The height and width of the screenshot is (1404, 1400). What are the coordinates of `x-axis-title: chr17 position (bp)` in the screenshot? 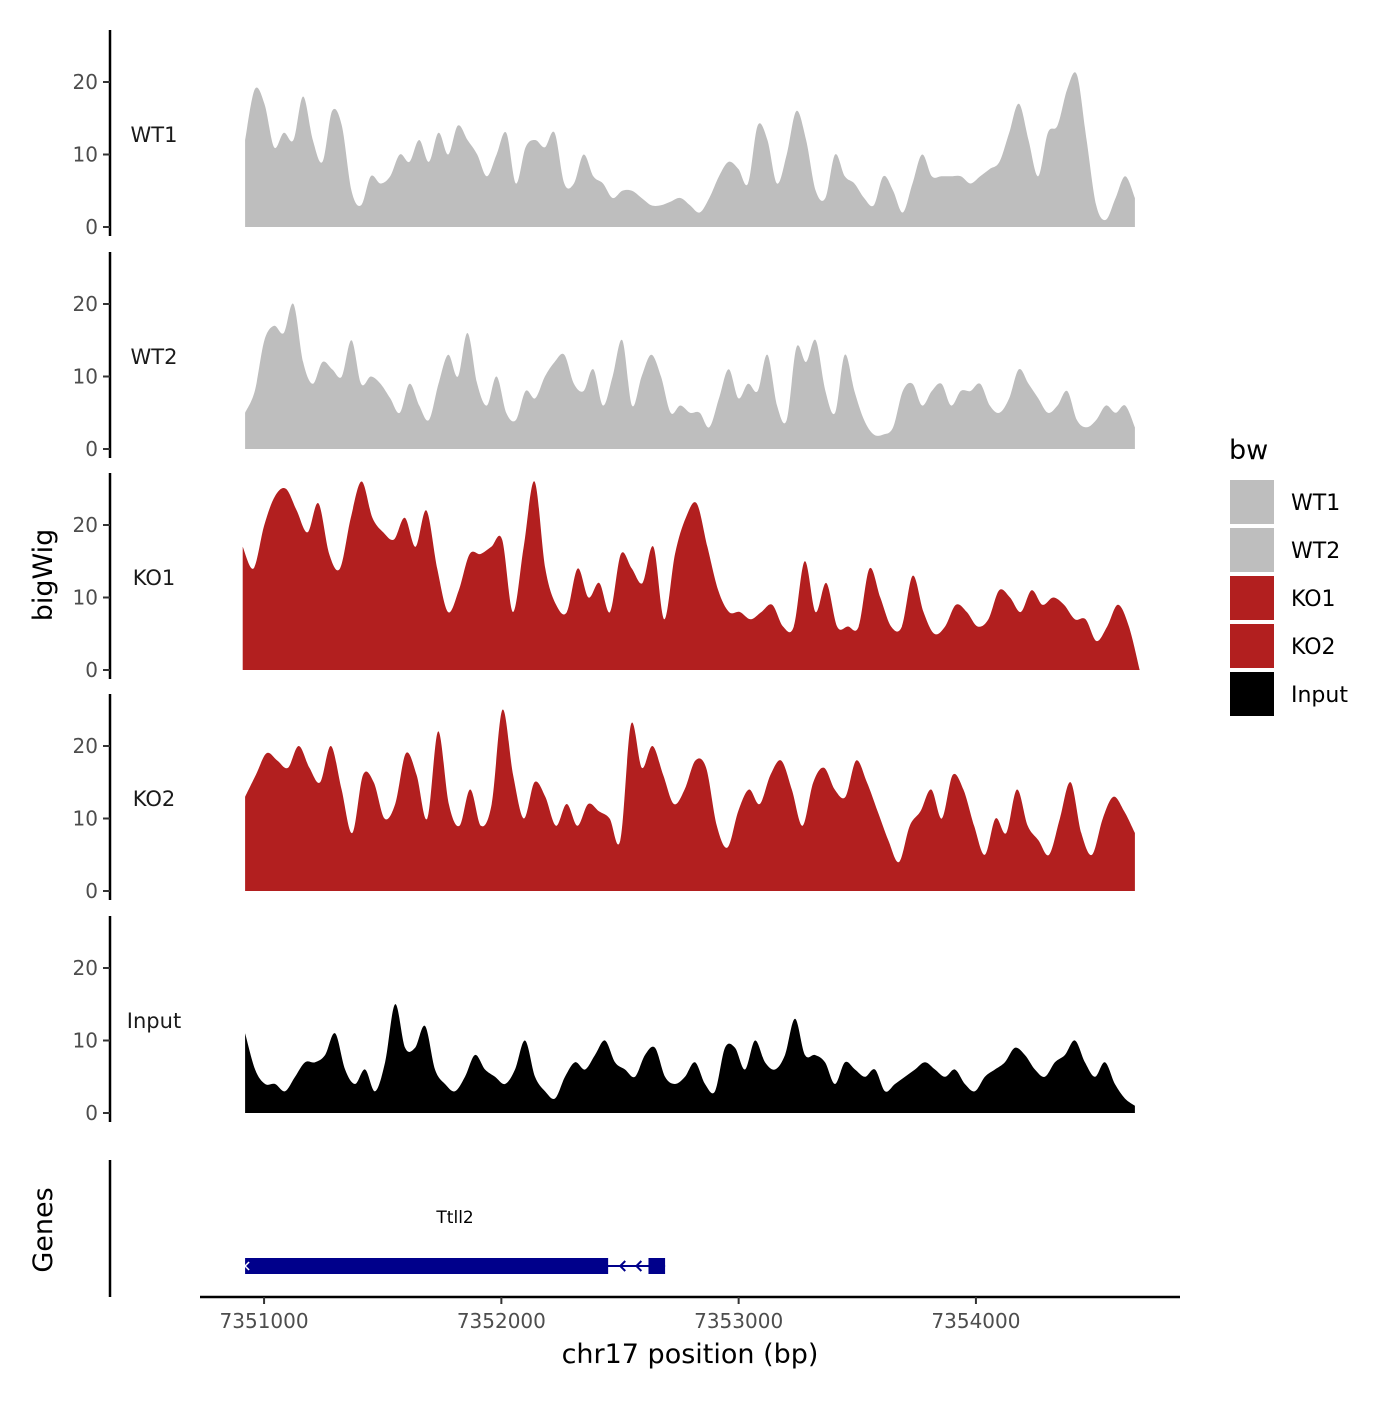 It's located at (690, 1354).